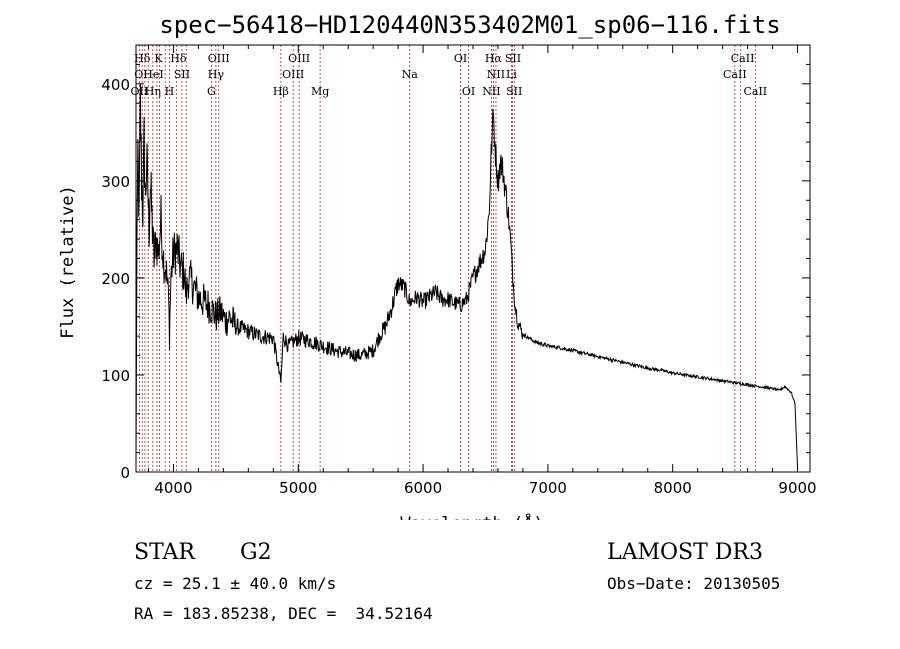 This screenshot has height=649, width=900. What do you see at coordinates (468, 91) in the screenshot?
I see `marker-label-low-6: OI` at bounding box center [468, 91].